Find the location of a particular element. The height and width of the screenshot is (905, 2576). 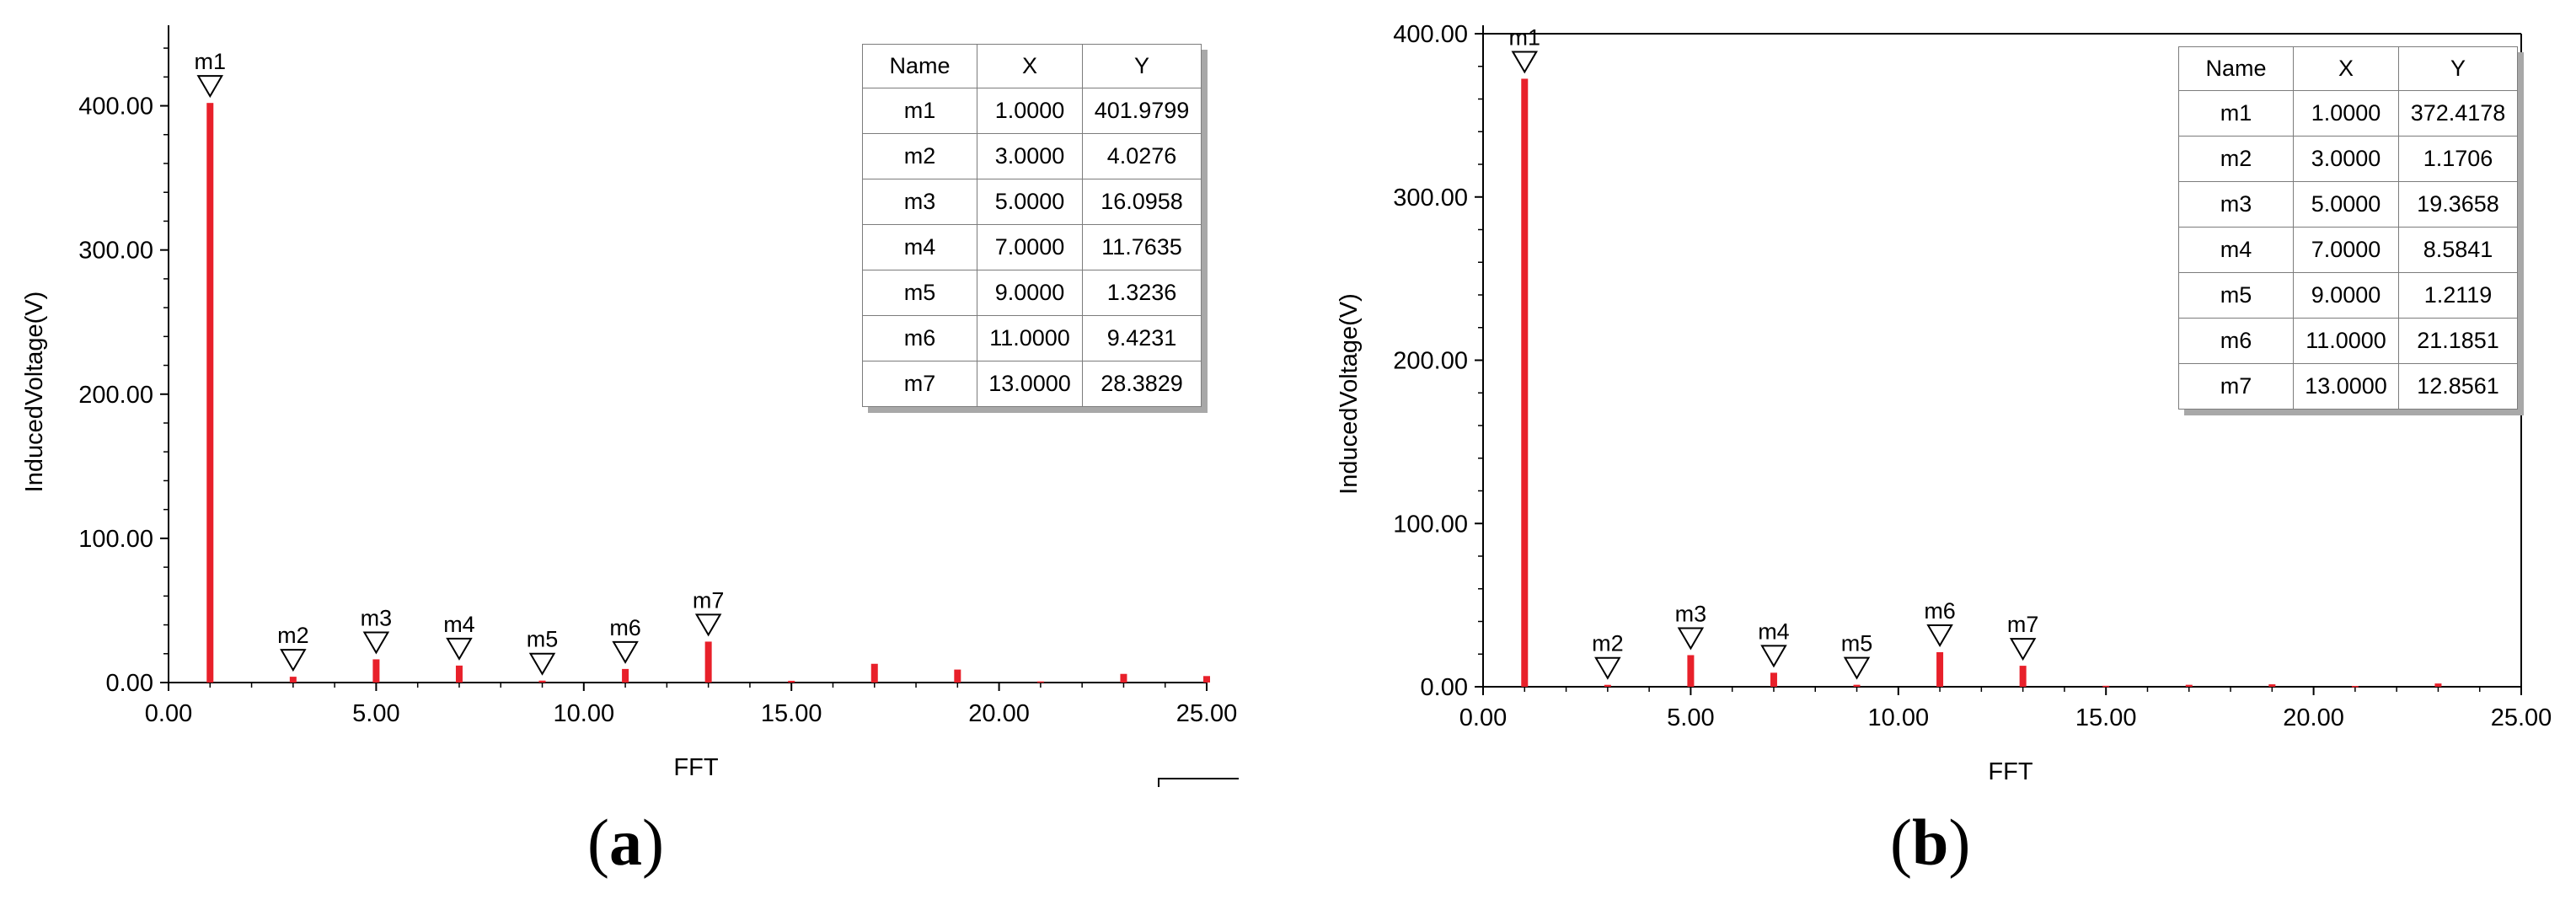

table-cell: 28.3829 is located at coordinates (1142, 384).